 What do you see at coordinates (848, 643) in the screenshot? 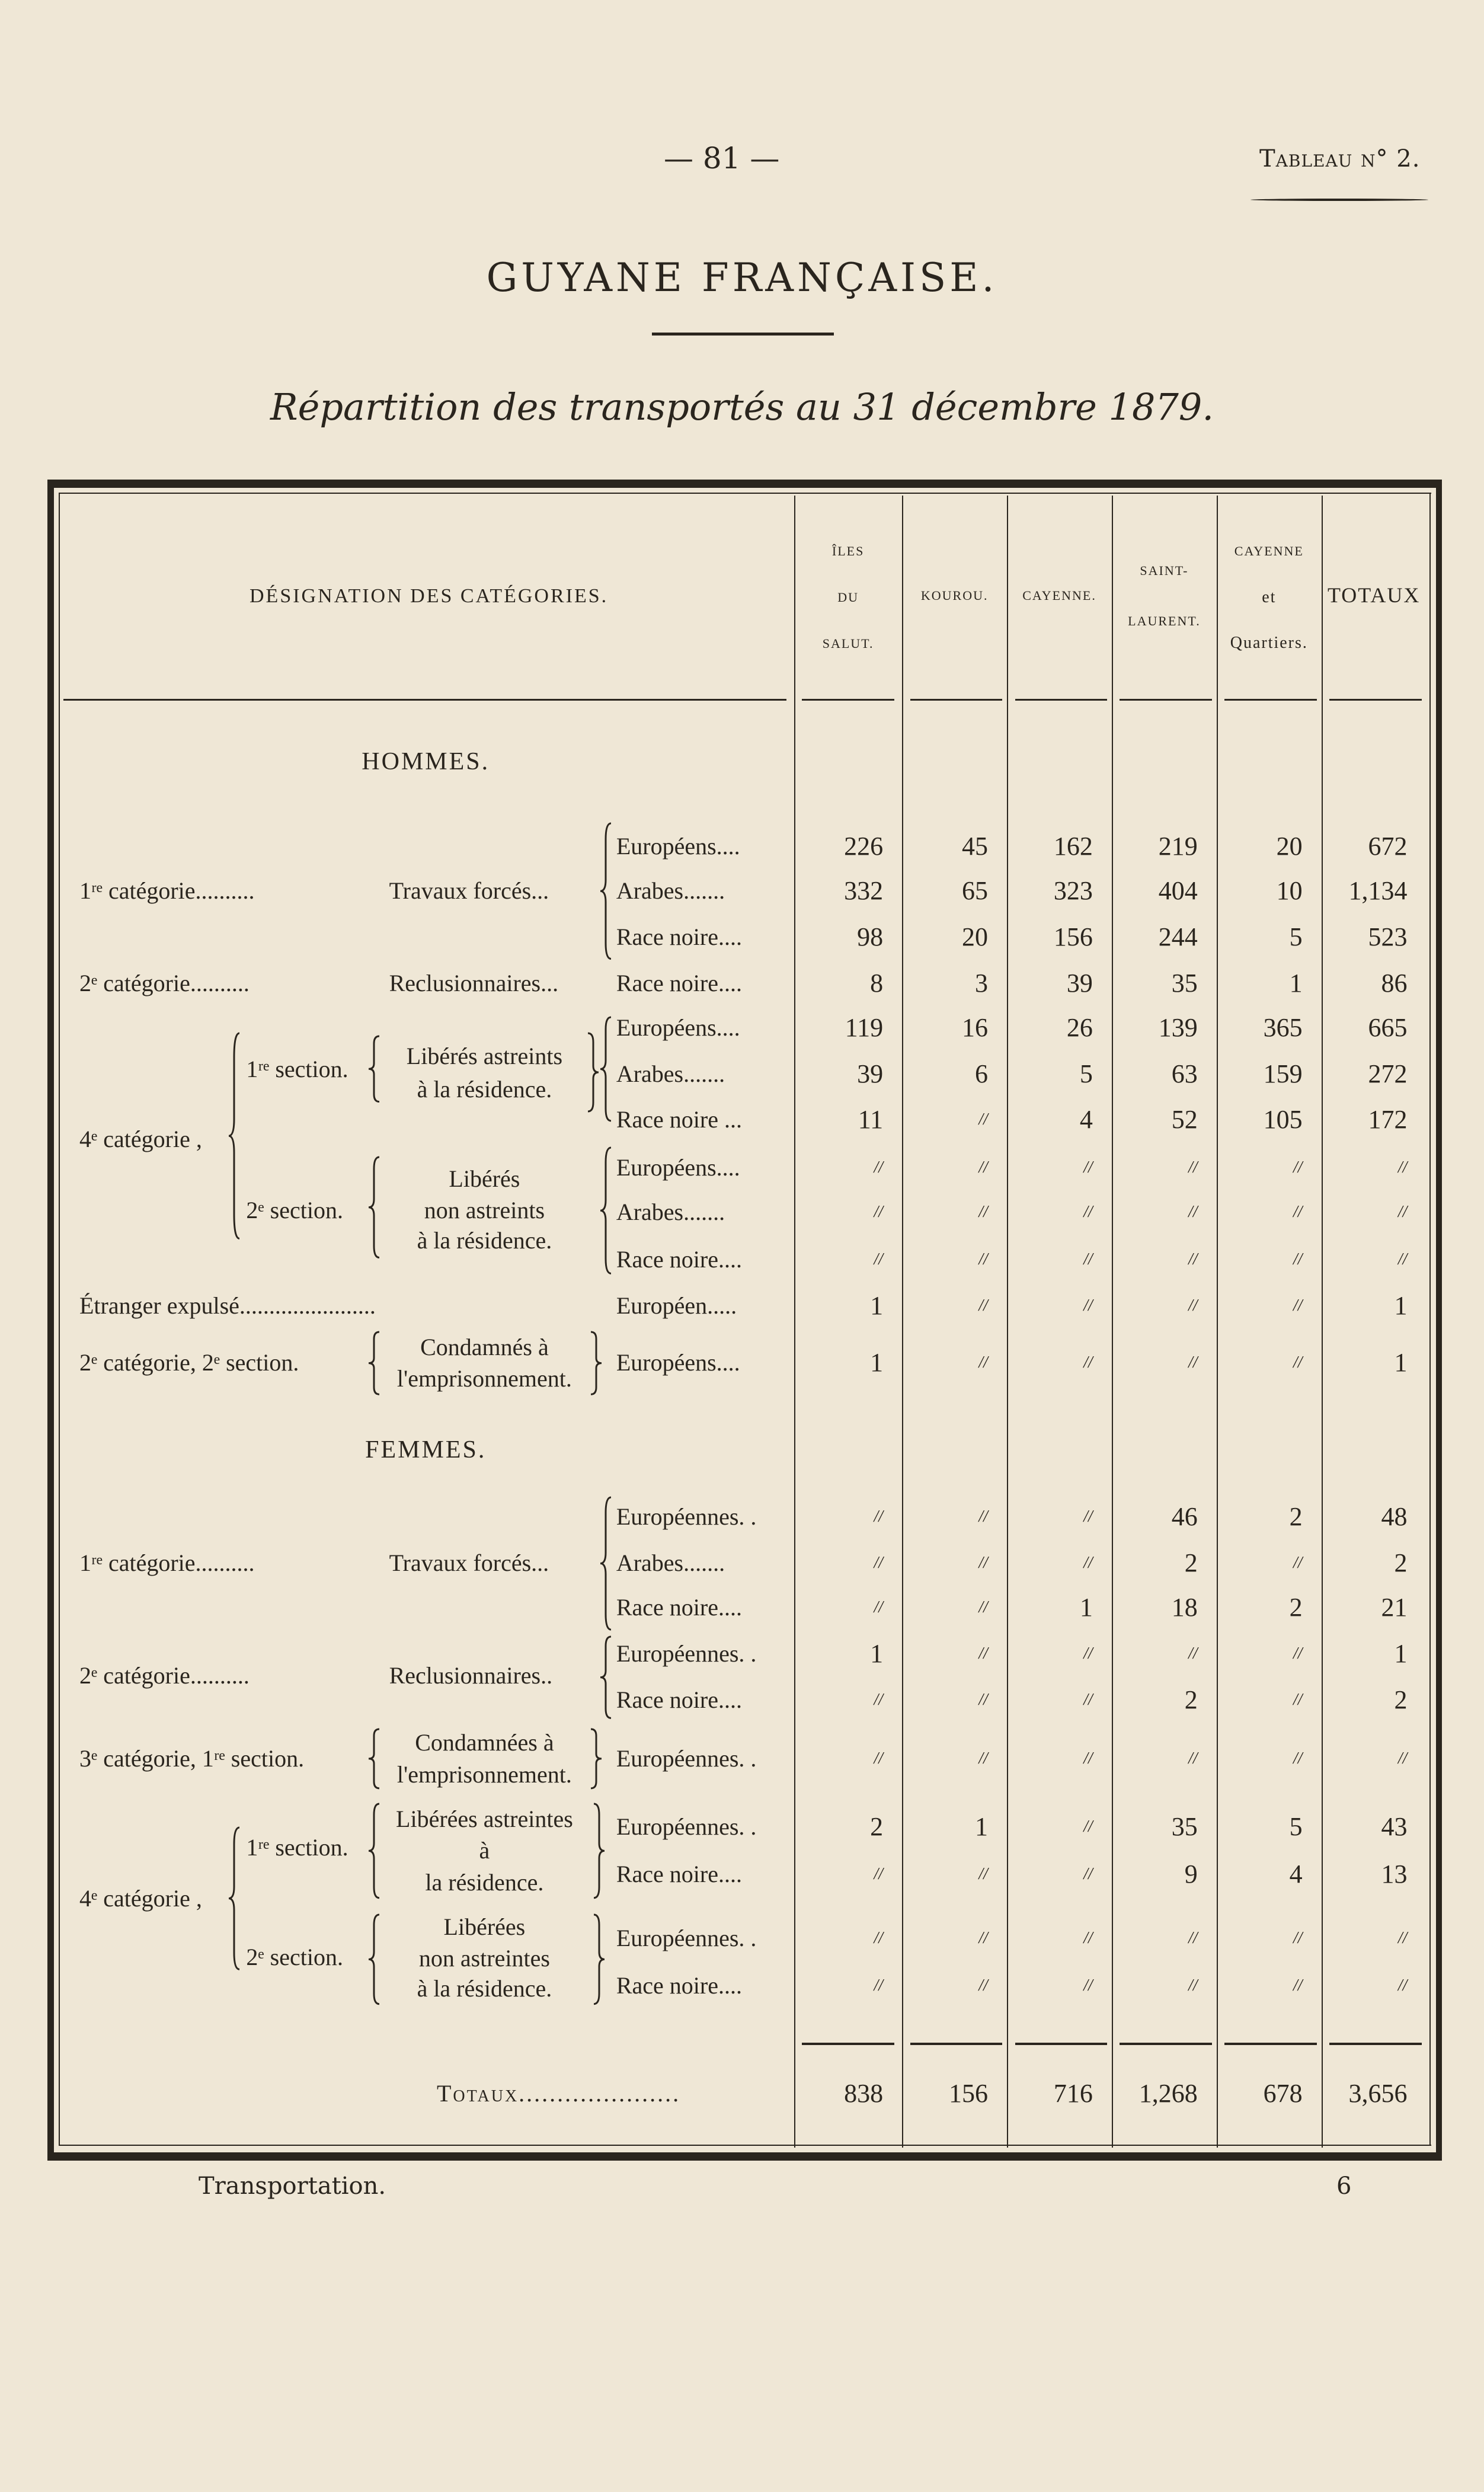
I see `column-header: SALUT.` at bounding box center [848, 643].